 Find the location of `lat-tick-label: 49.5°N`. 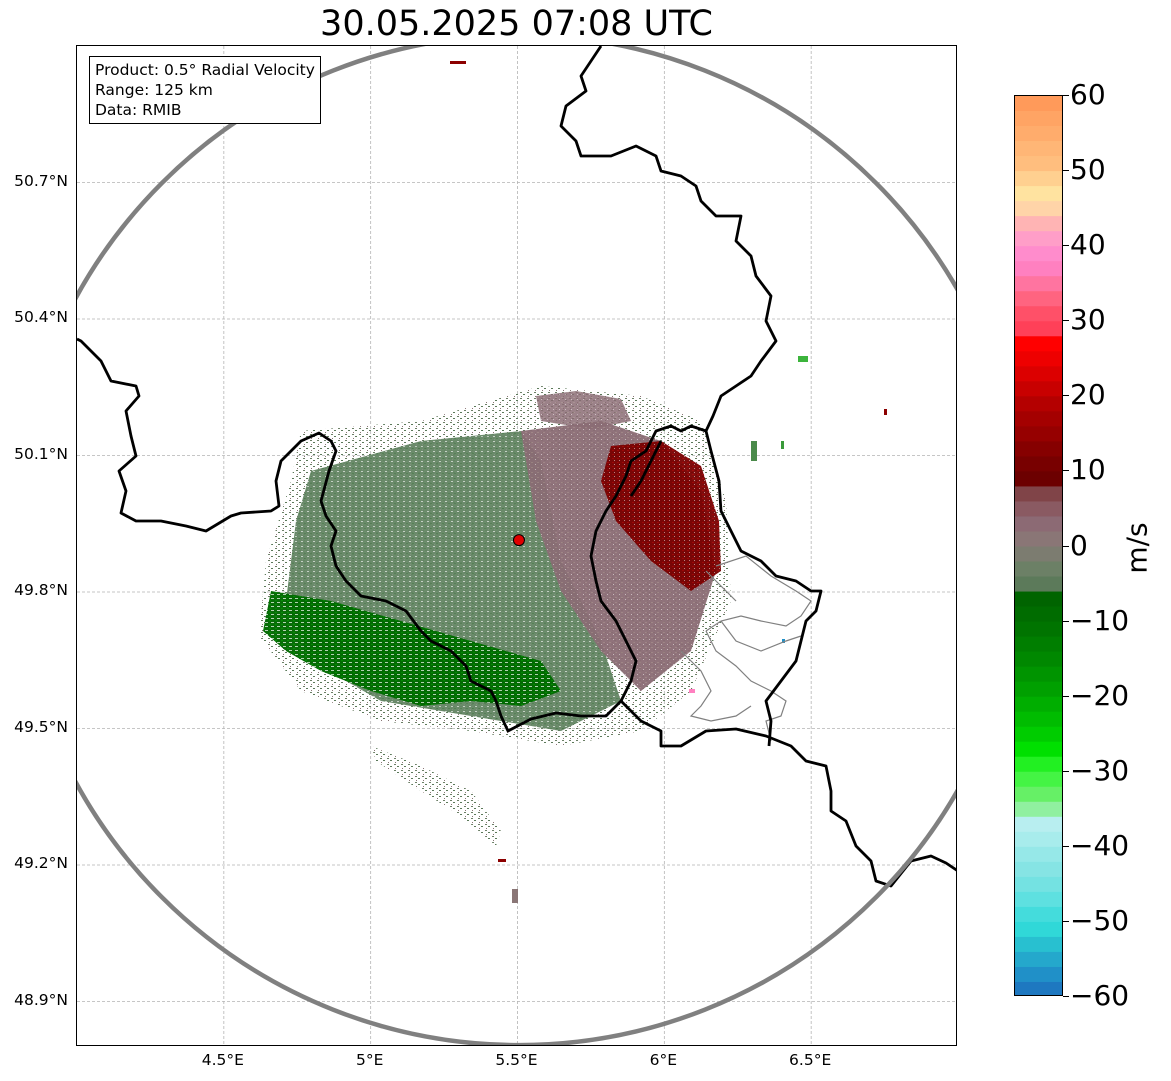

lat-tick-label: 49.5°N is located at coordinates (41, 726).